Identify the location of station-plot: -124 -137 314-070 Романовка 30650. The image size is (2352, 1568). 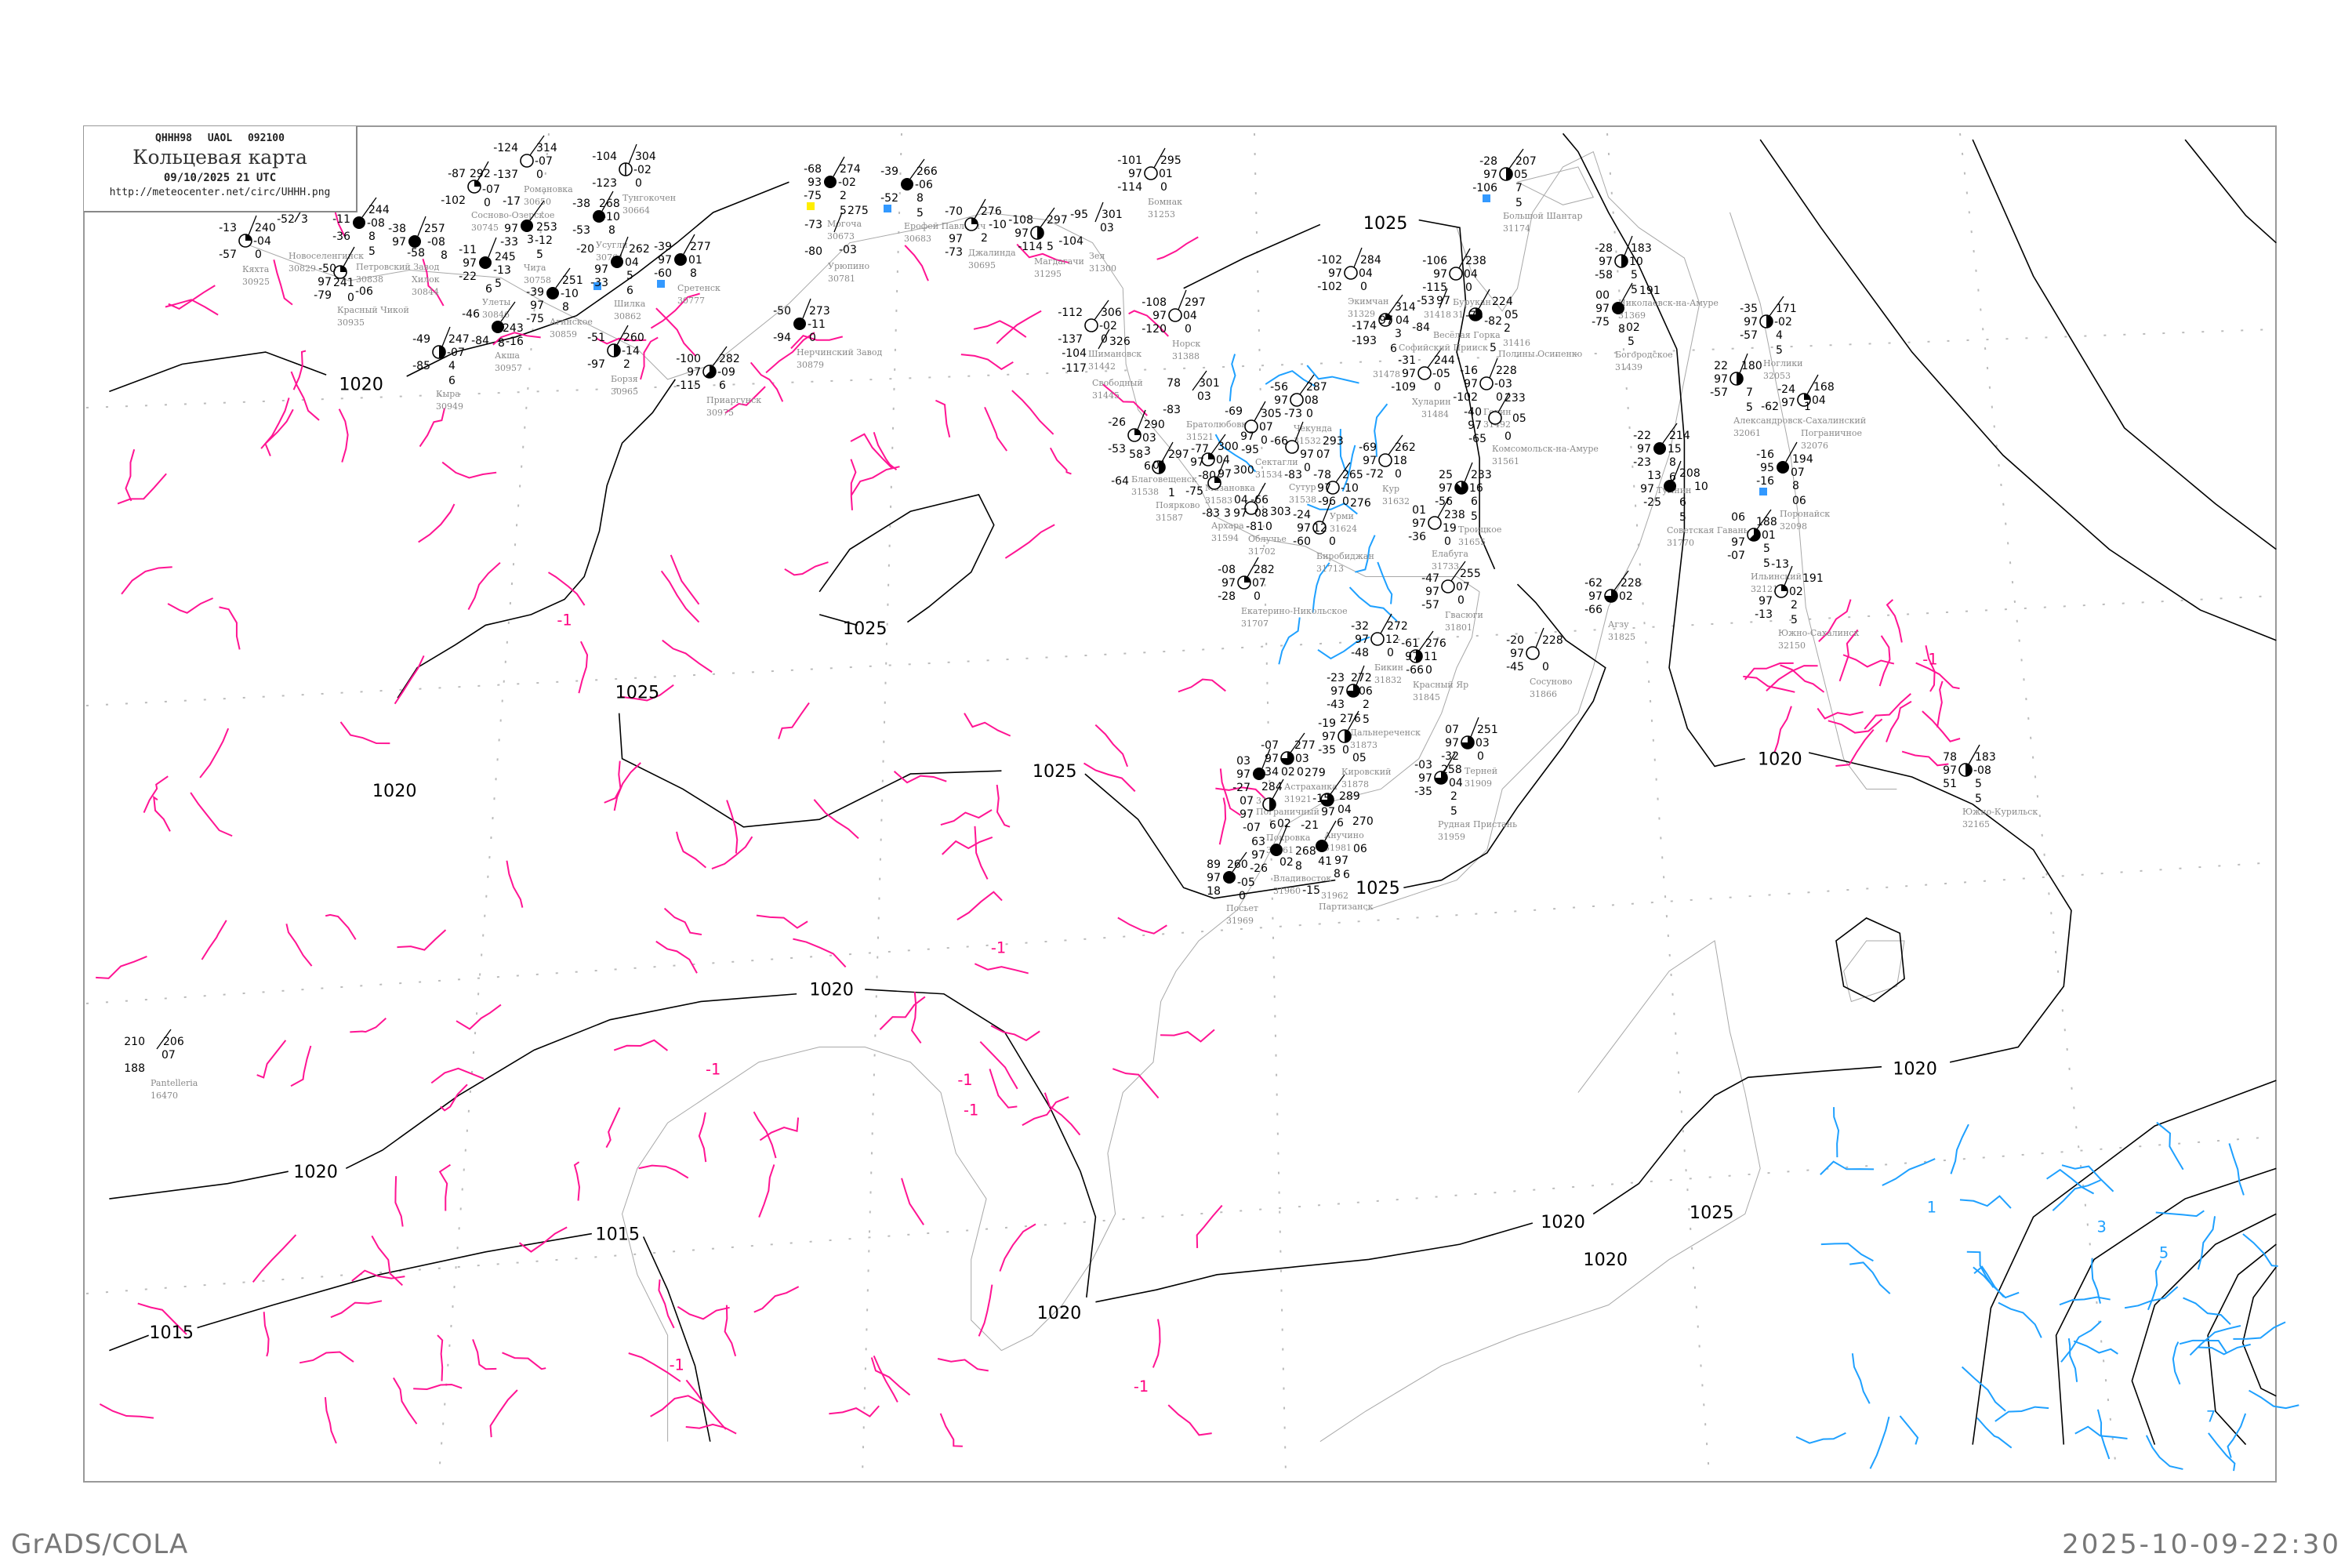
(533, 171).